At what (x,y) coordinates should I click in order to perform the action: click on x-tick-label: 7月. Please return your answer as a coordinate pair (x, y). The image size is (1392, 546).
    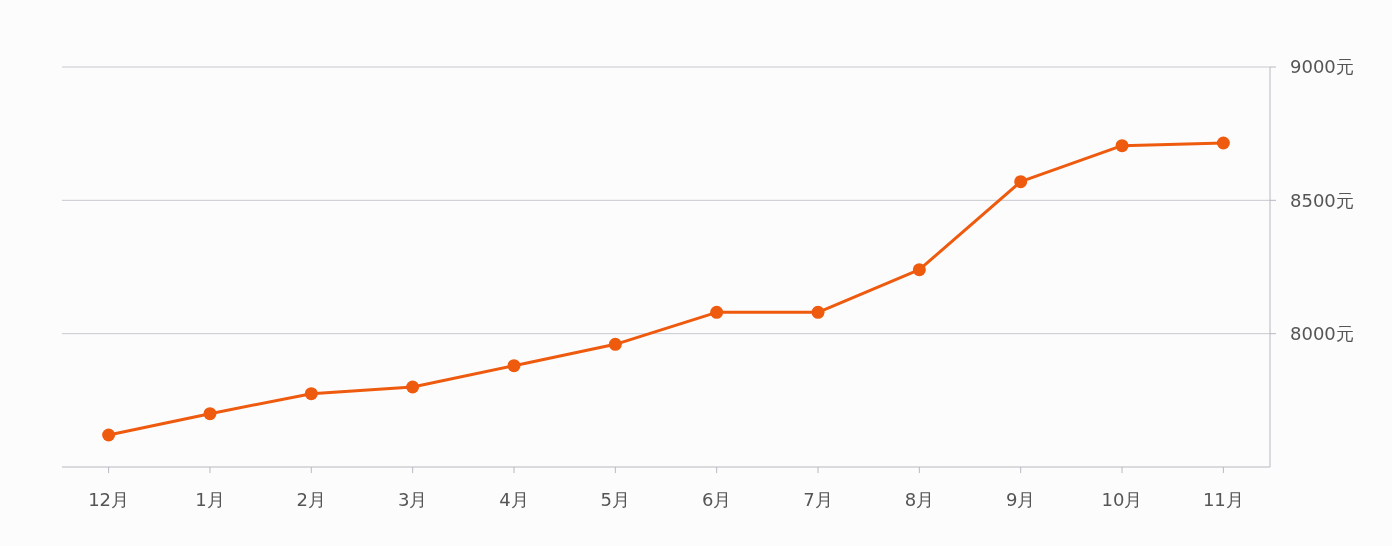
    Looking at the image, I should click on (818, 500).